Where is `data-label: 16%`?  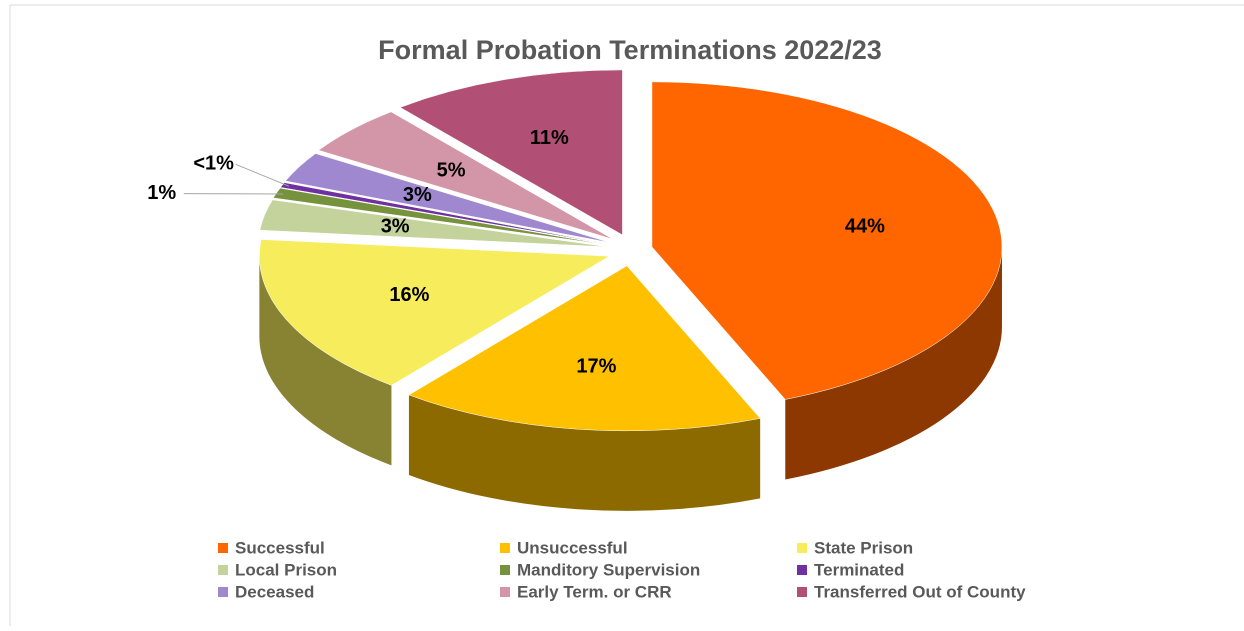
data-label: 16% is located at coordinates (409, 295).